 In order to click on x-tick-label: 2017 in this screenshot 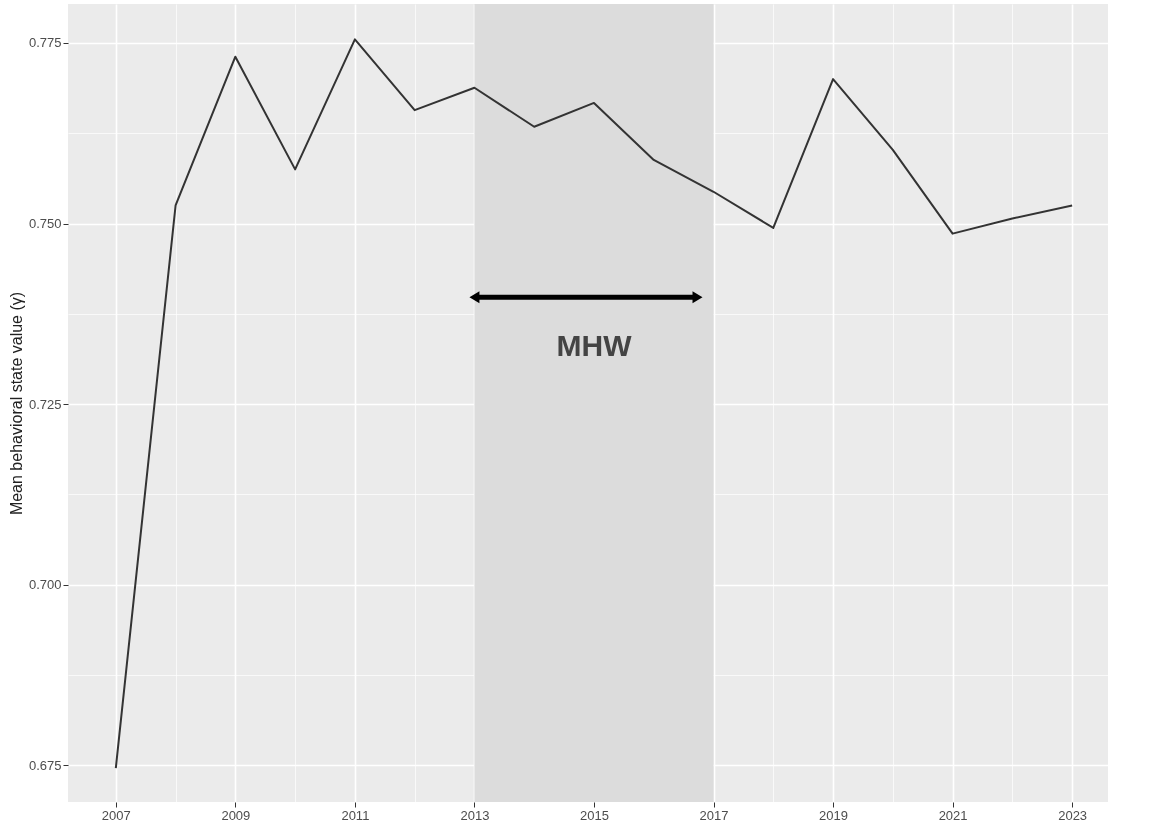, I will do `click(714, 815)`.